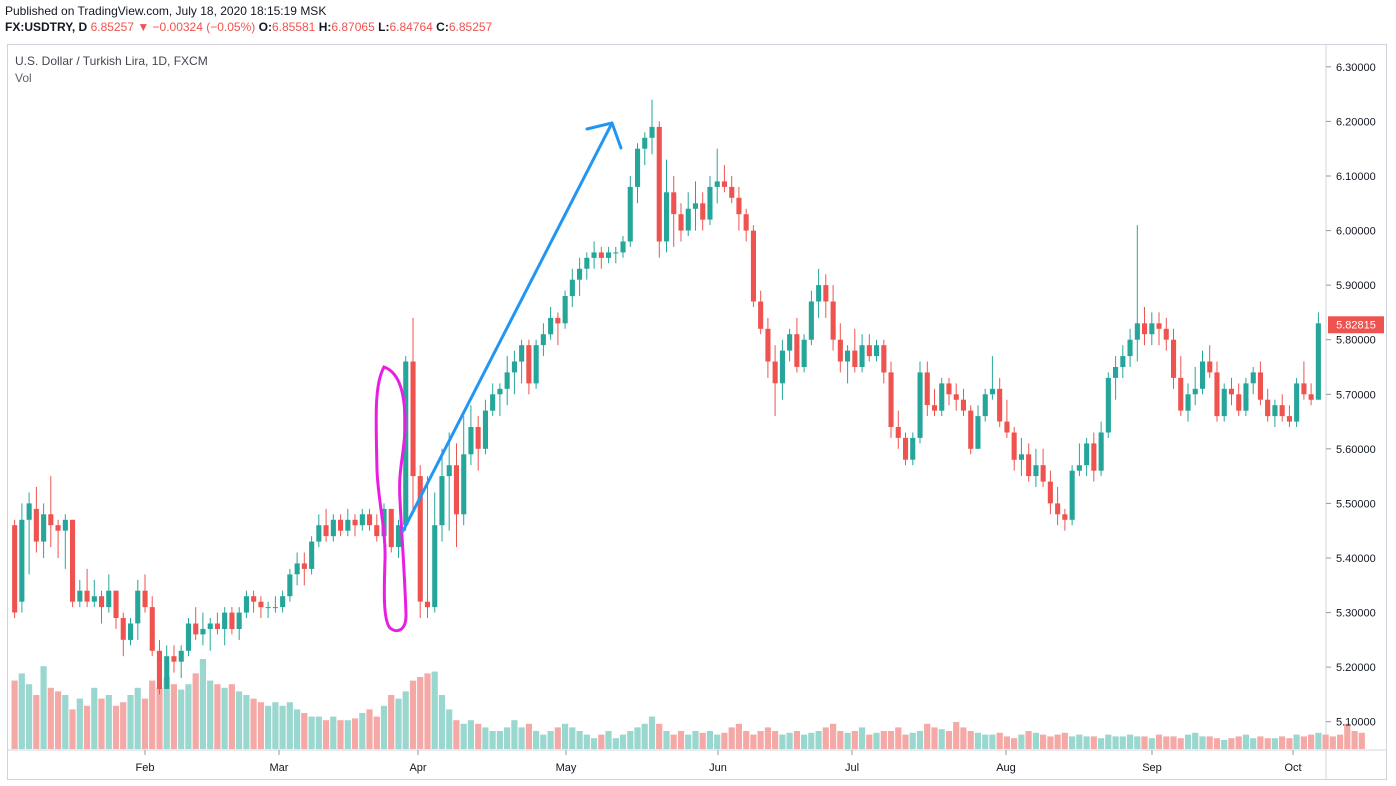  What do you see at coordinates (470, 27) in the screenshot?
I see `close-value: 6.85257` at bounding box center [470, 27].